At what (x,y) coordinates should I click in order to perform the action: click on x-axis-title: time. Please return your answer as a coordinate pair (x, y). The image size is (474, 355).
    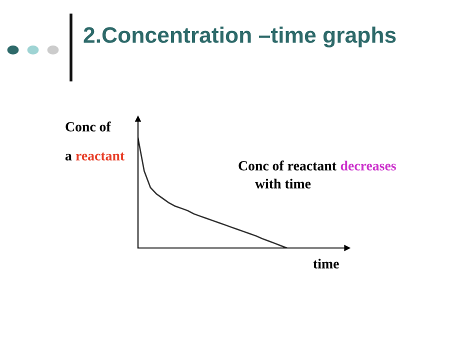
    Looking at the image, I should click on (326, 263).